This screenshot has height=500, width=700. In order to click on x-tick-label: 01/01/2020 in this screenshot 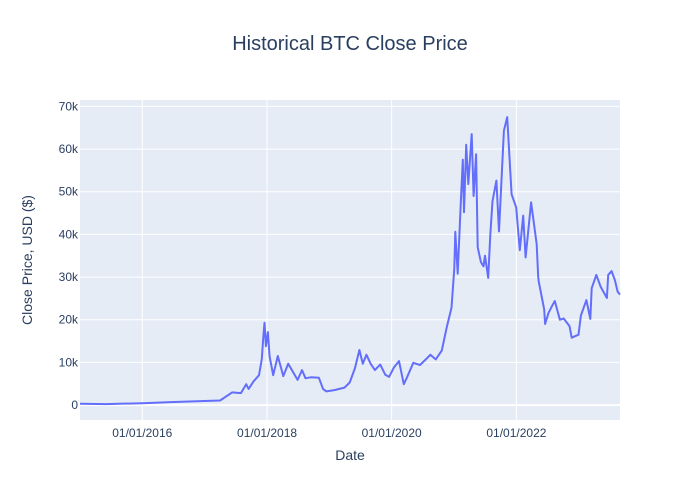, I will do `click(392, 433)`.